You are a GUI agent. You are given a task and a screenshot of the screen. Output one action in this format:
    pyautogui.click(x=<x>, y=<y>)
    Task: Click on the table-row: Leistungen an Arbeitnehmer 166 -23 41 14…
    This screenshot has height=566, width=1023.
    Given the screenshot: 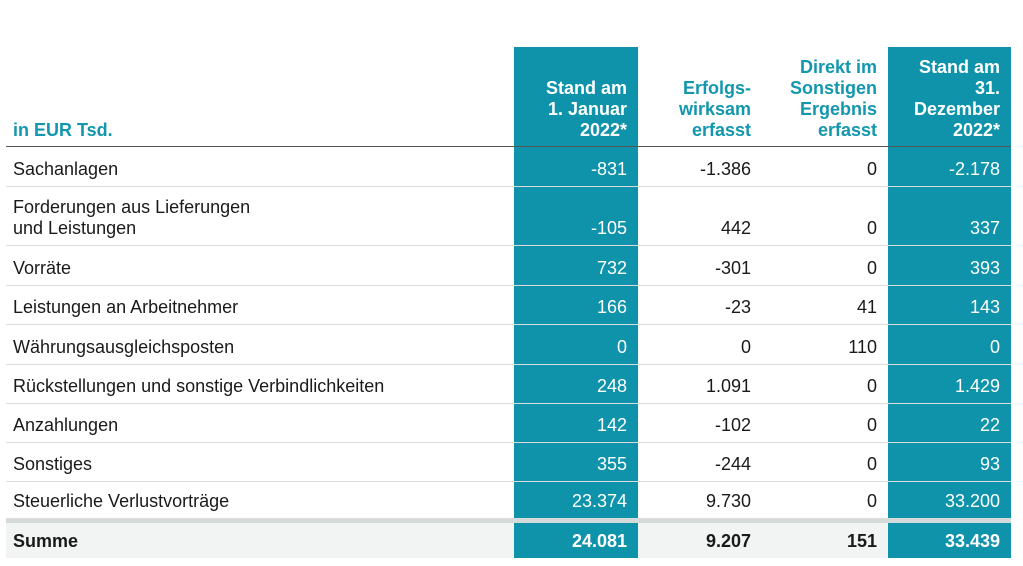 What is the action you would take?
    pyautogui.click(x=508, y=305)
    